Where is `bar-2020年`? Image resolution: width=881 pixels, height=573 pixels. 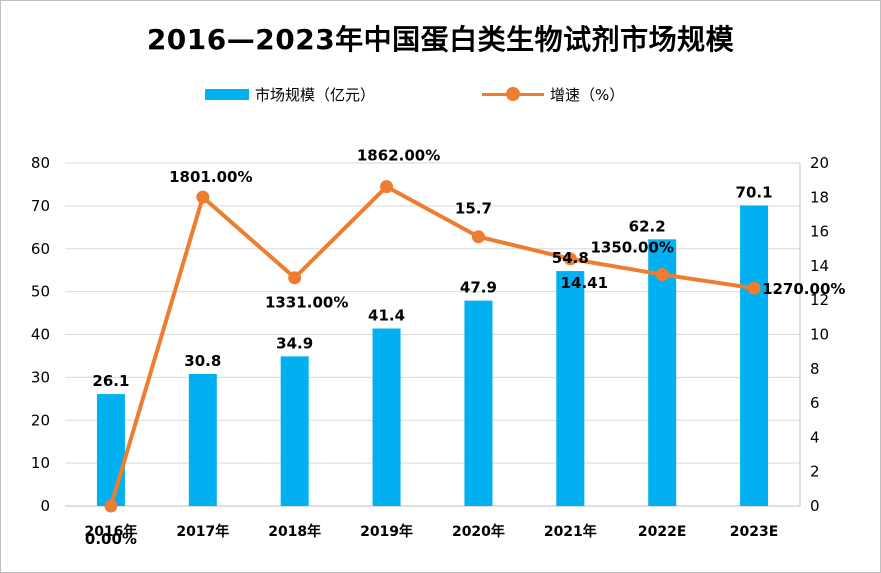
bar-2020年 is located at coordinates (478, 403).